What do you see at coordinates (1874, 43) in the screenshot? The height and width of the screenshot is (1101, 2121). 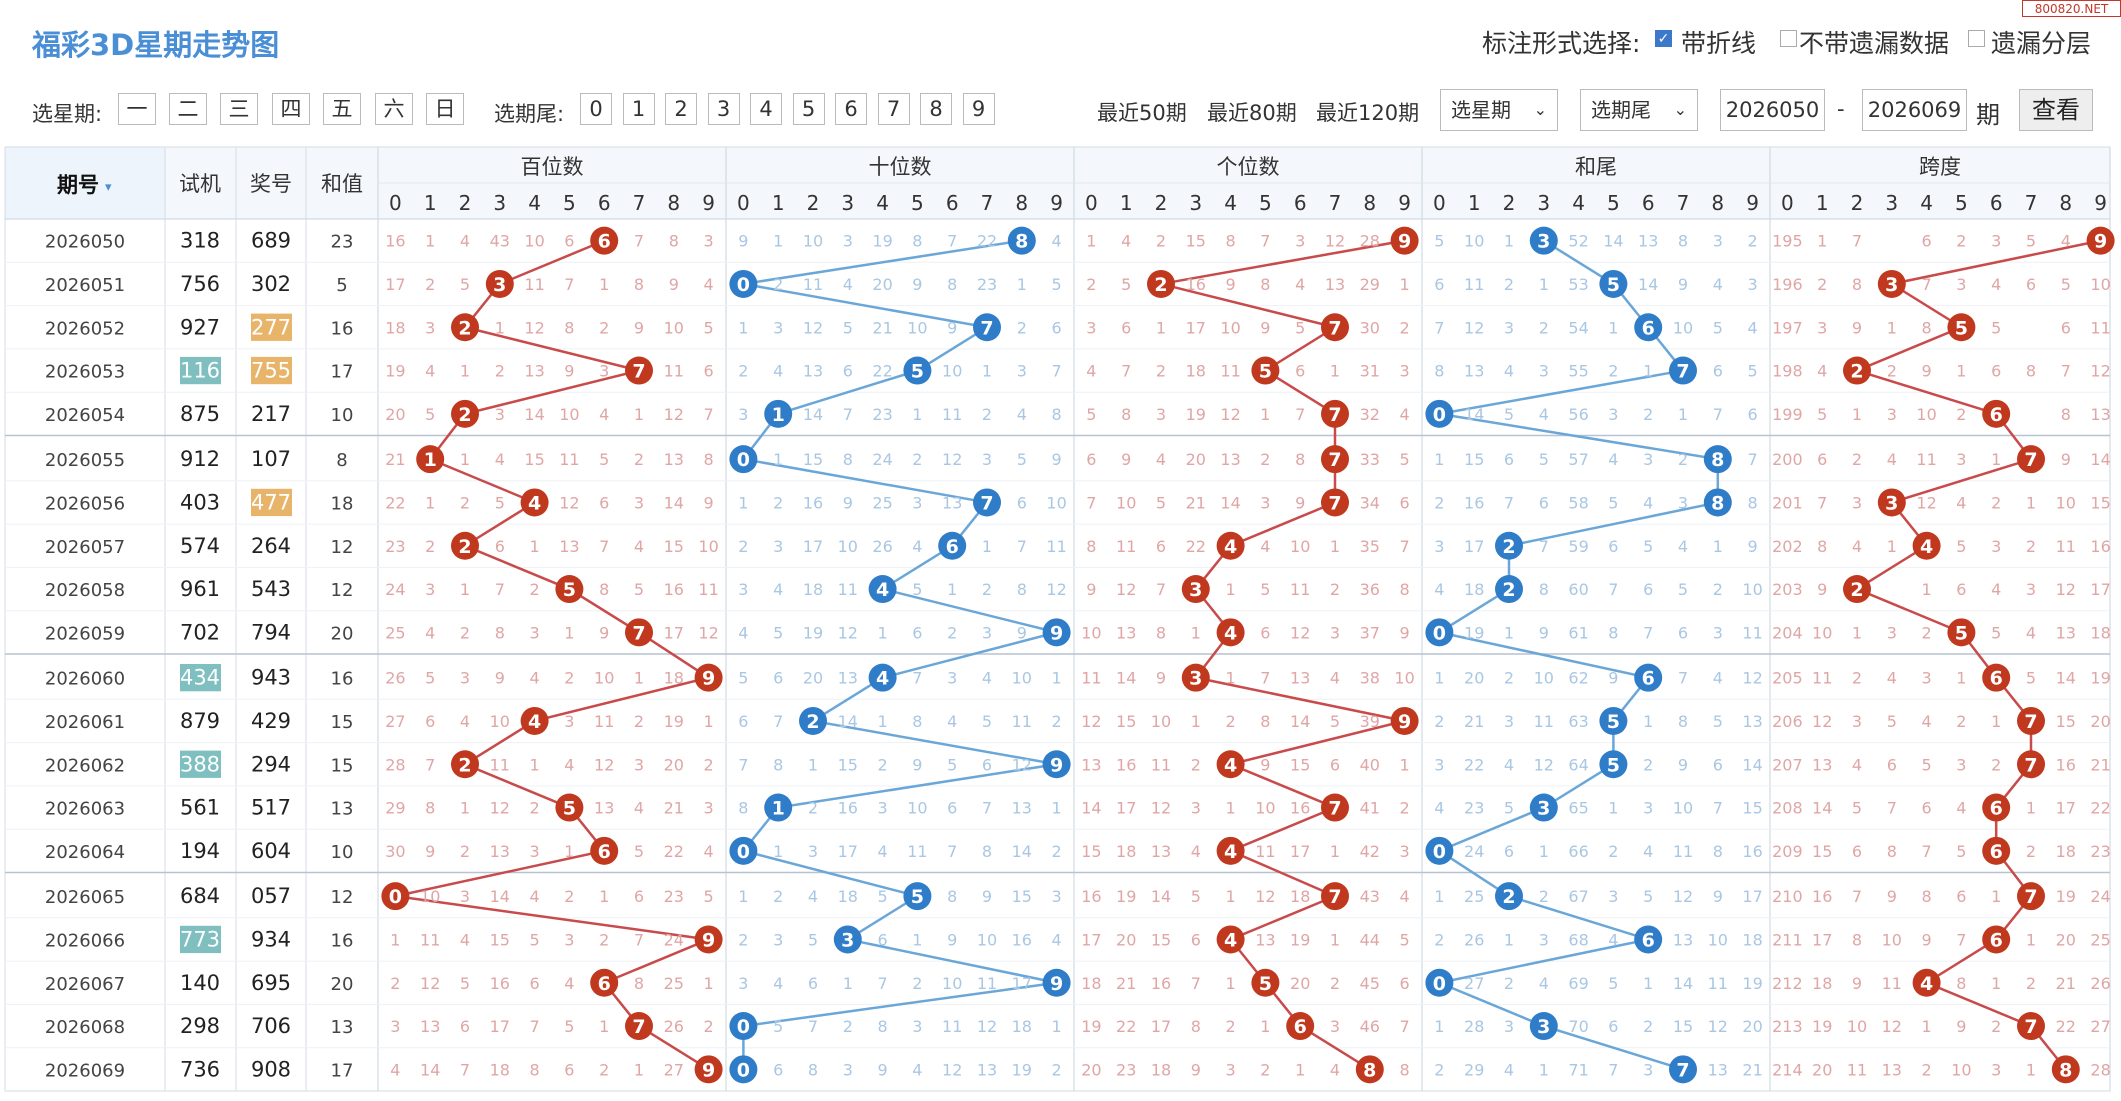 I see `noomit-option-label: 不带遗漏数据` at bounding box center [1874, 43].